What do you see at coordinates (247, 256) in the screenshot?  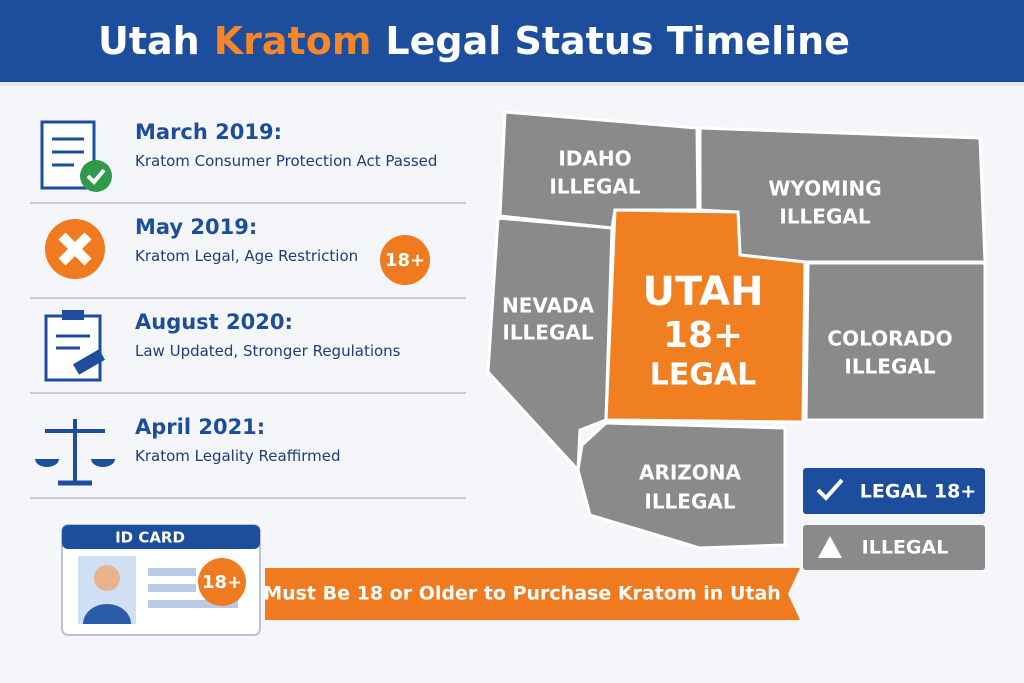 I see `event-text: Kratom Legal, Age Restriction` at bounding box center [247, 256].